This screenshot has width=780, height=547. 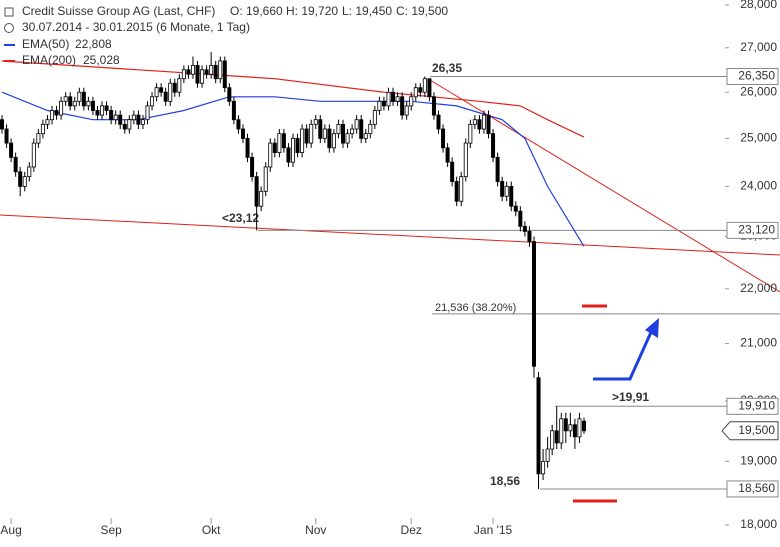 I want to click on level-label: 18,560, so click(x=756, y=488).